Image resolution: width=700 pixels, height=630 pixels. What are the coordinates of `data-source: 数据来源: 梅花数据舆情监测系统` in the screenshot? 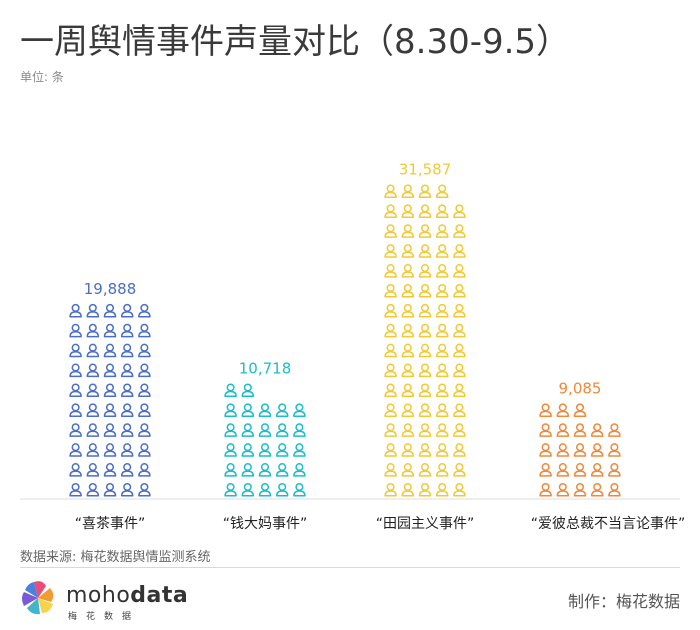 It's located at (115, 557).